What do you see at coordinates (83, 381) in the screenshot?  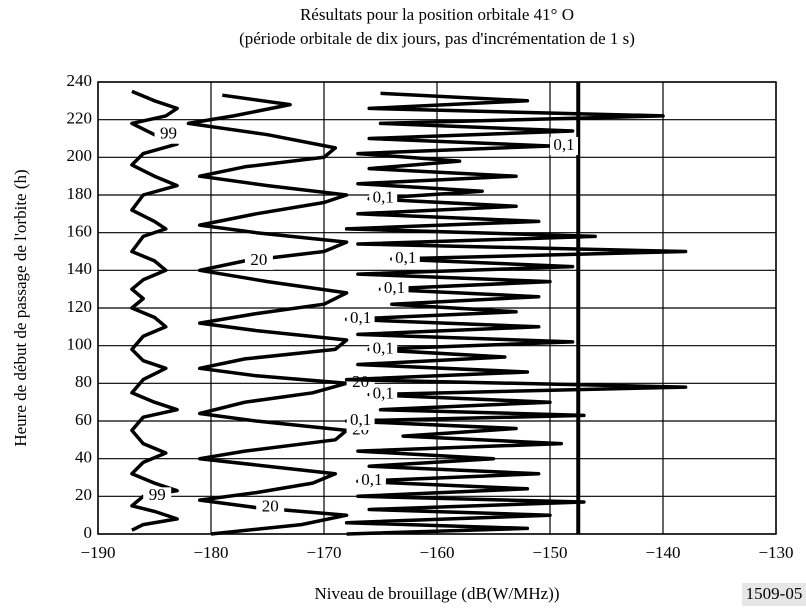 I see `y-tick-label: 80` at bounding box center [83, 381].